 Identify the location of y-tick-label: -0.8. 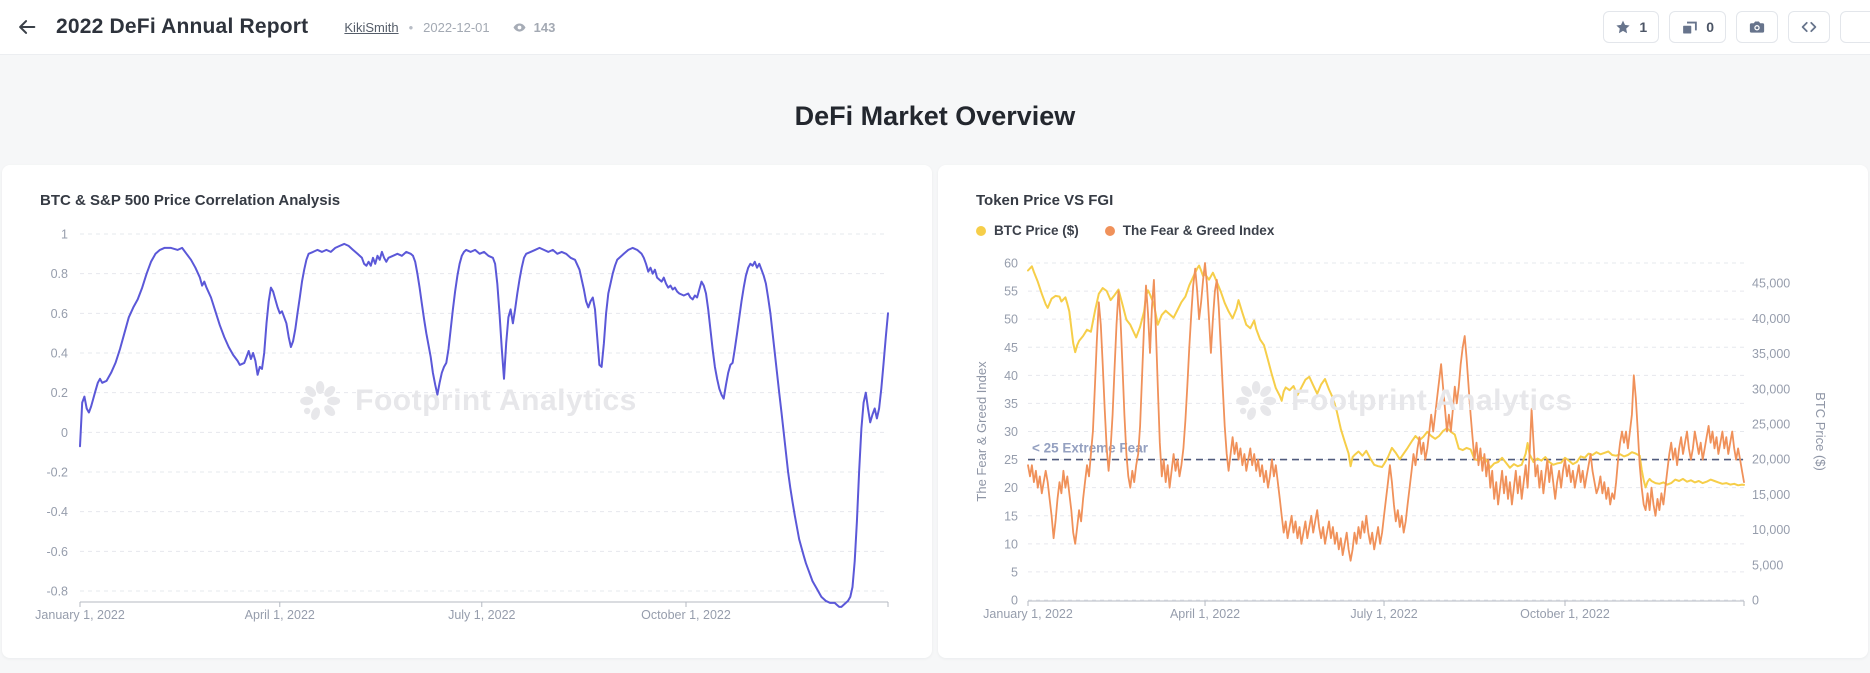
(57, 592).